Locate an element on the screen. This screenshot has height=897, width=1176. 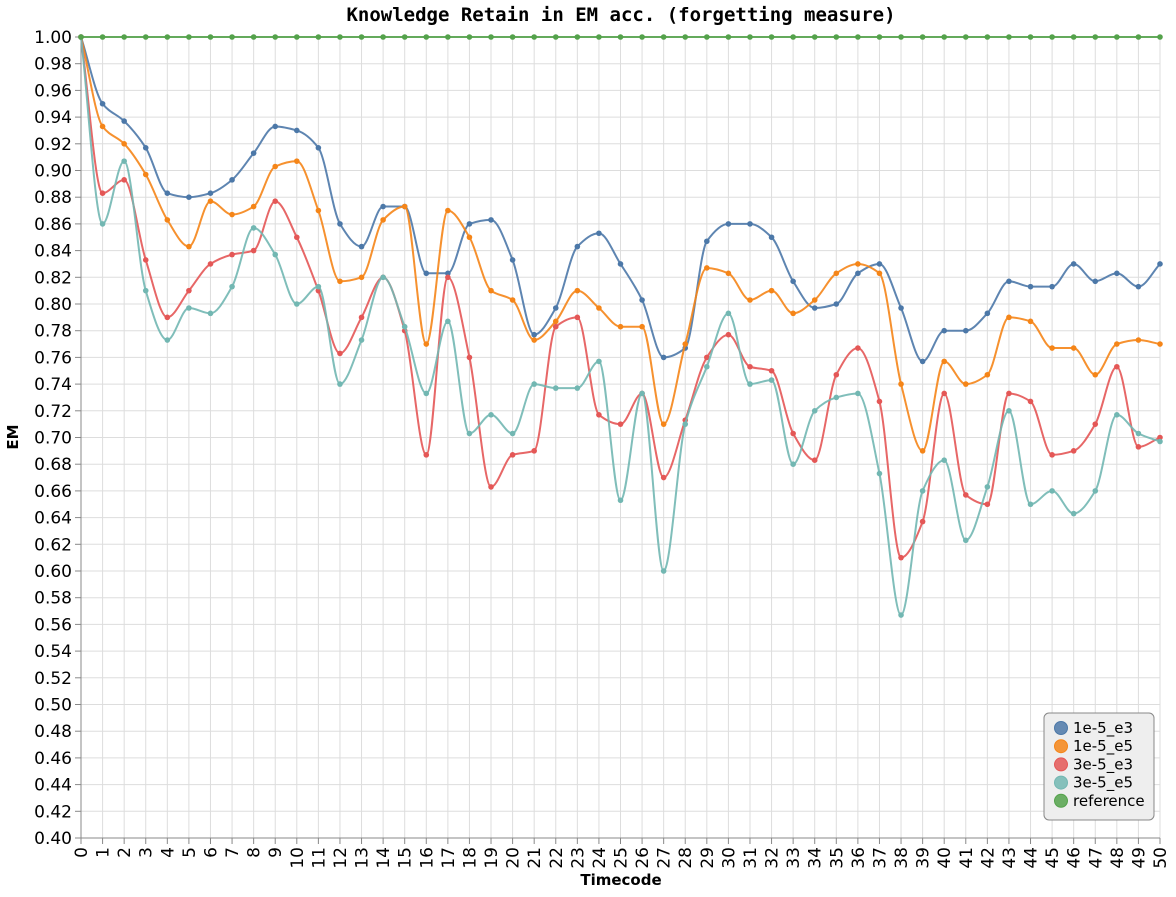
y-tick-label: 0.98 is located at coordinates (53, 65).